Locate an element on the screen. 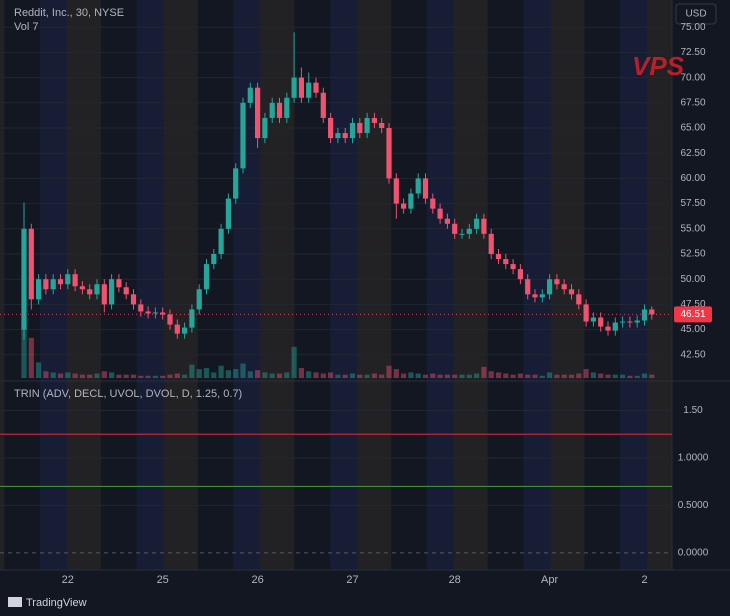  x-tick-label: Apr is located at coordinates (549, 580).